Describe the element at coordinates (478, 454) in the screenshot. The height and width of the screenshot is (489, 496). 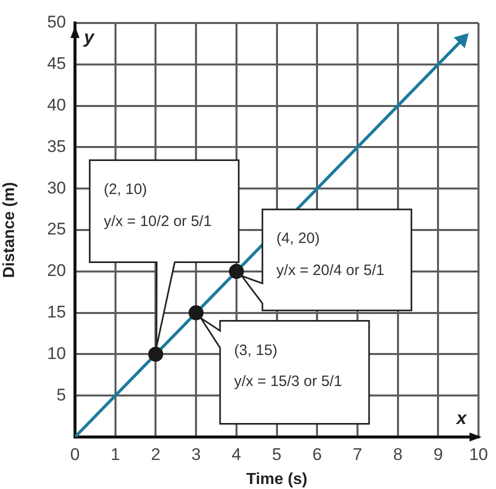
I see `x-tick-label: 10` at that location.